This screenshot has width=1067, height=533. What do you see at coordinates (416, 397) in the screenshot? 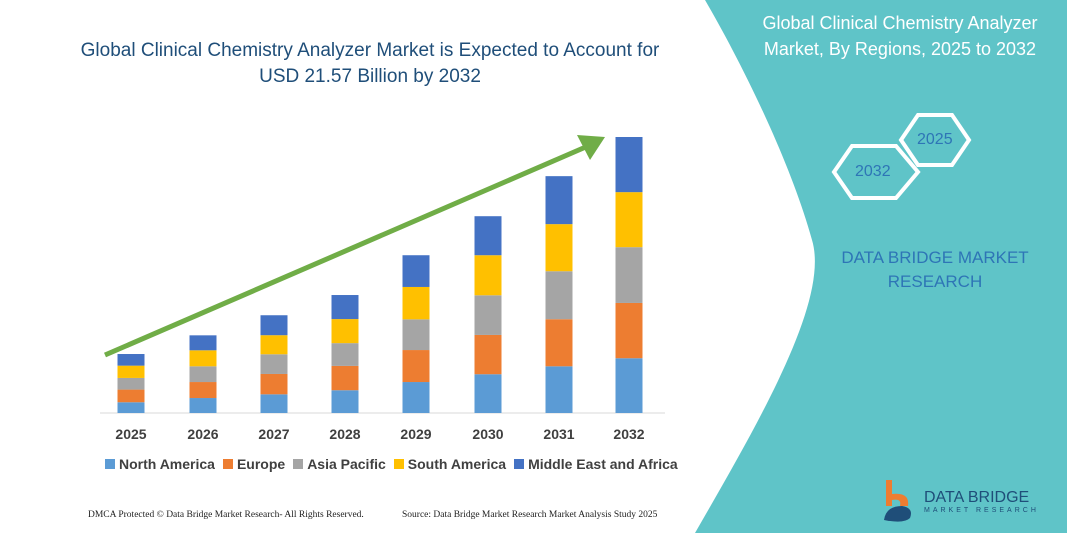
I see `bar-segment-2029-north-america` at bounding box center [416, 397].